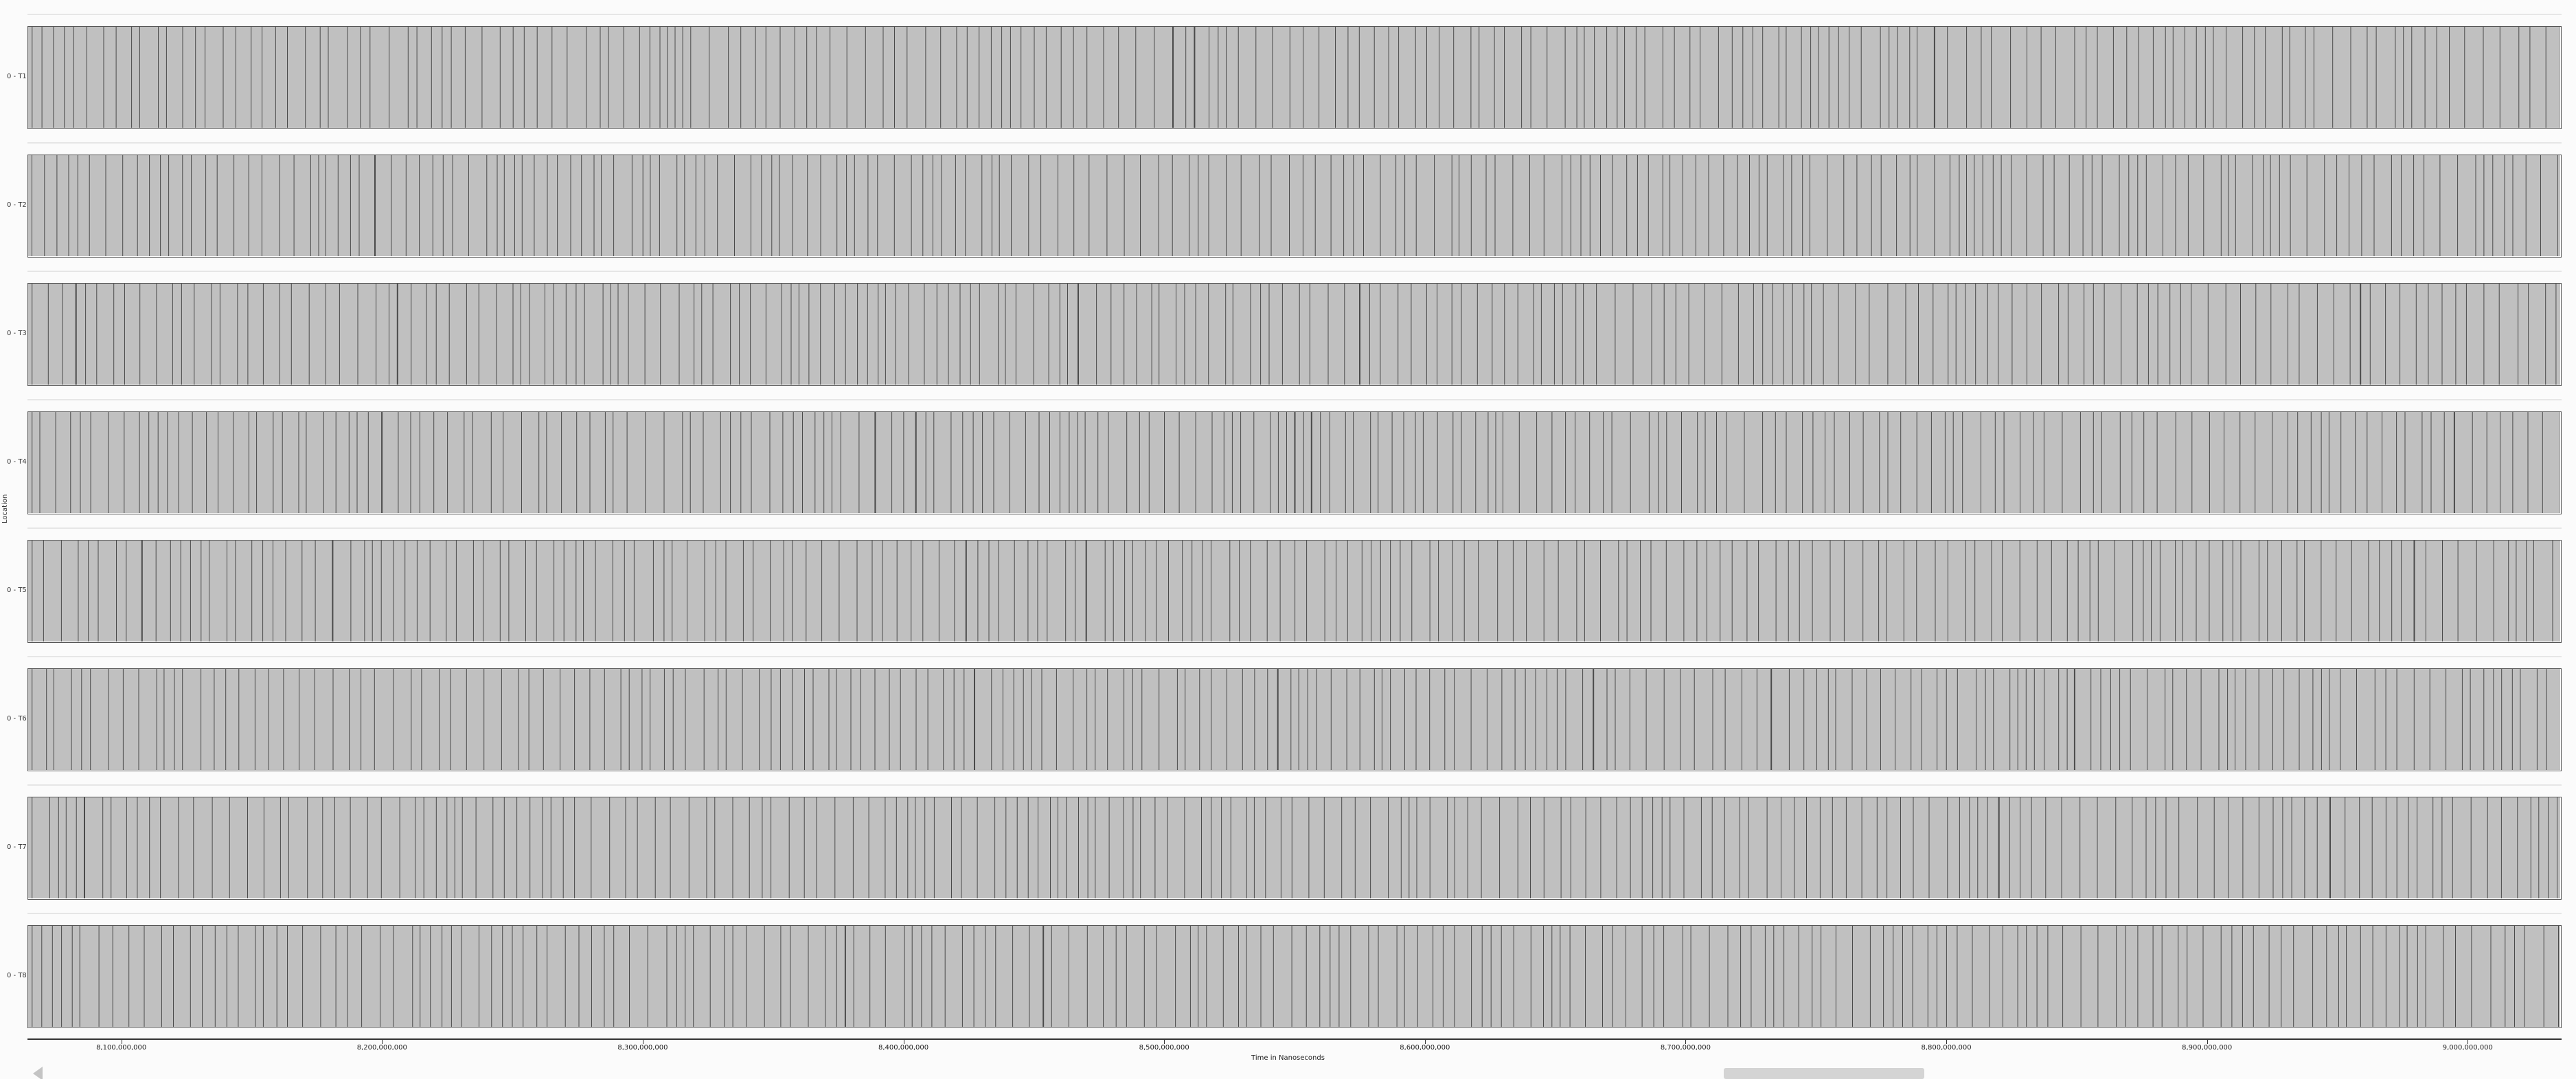 The width and height of the screenshot is (2576, 1079). Describe the element at coordinates (38, 1073) in the screenshot. I see `scroll-left-icon` at that location.